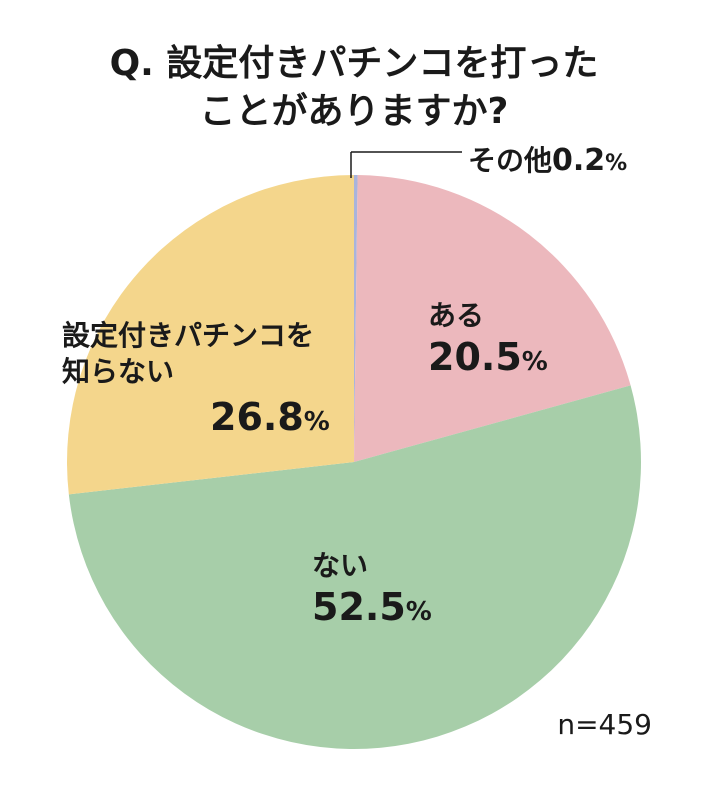 Image resolution: width=708 pixels, height=800 pixels. I want to click on slice-label-aru-value: 20.5%, so click(488, 359).